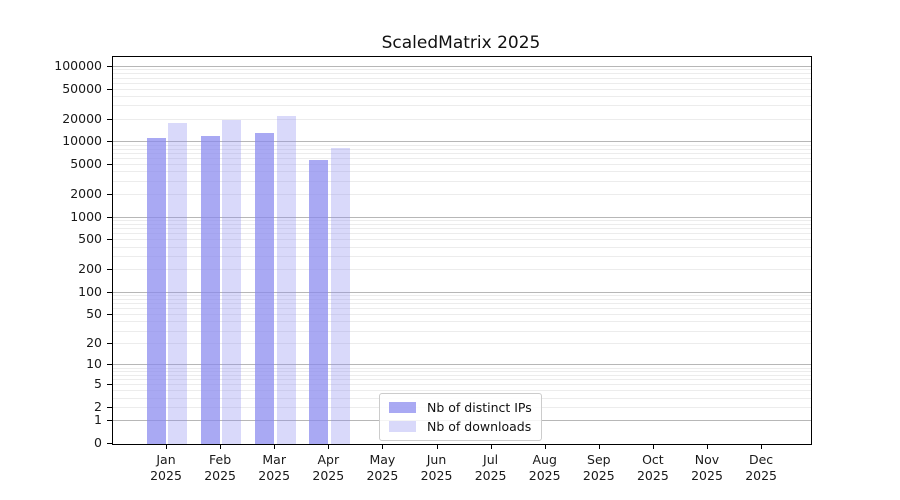 This screenshot has width=900, height=500. Describe the element at coordinates (98, 406) in the screenshot. I see `y-tick-label: 2` at that location.